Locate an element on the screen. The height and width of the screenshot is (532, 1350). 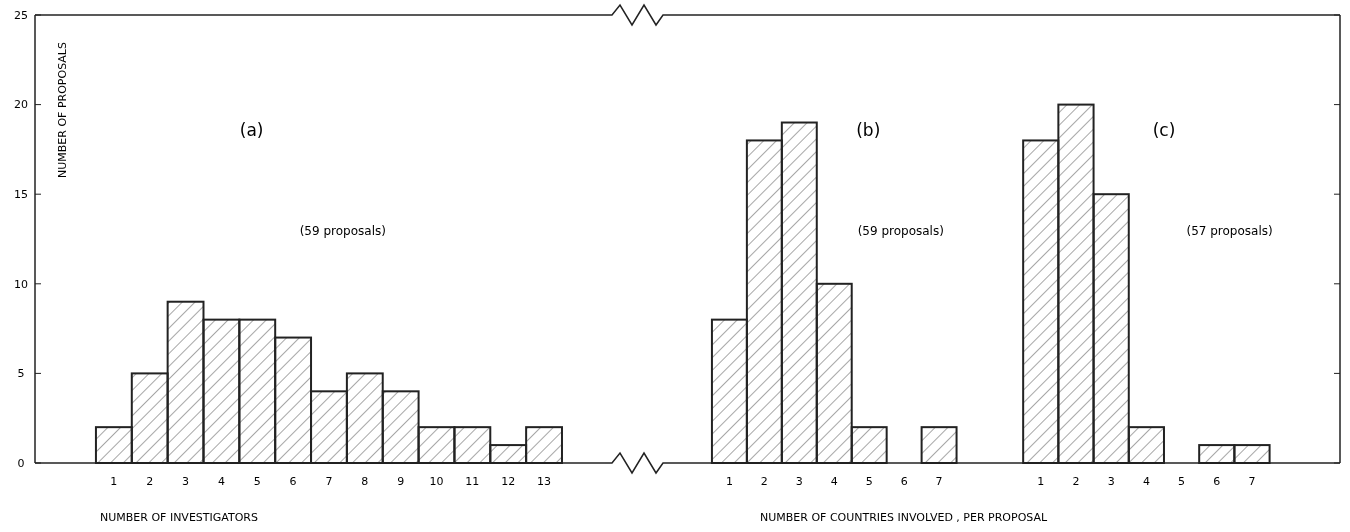
x-tick-label: 9 is located at coordinates (401, 481).